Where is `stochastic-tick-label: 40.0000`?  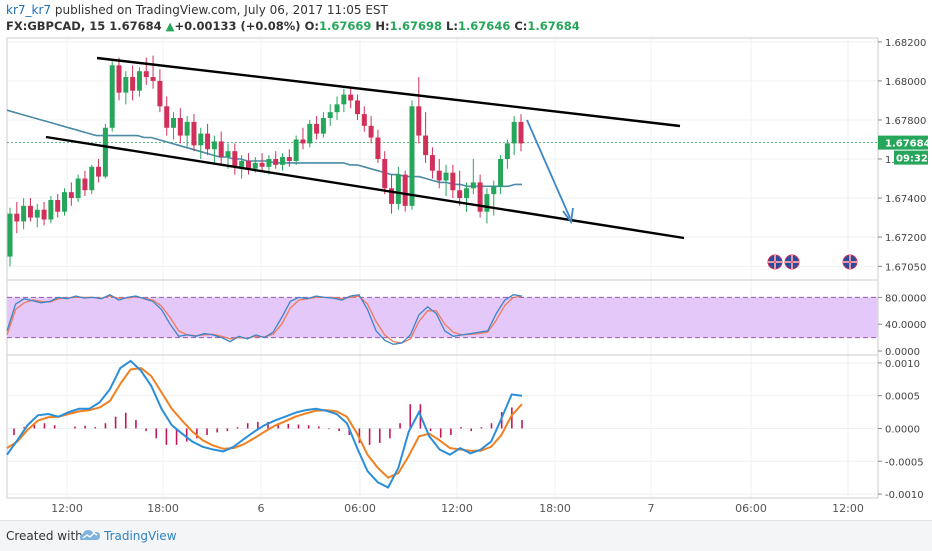 stochastic-tick-label: 40.0000 is located at coordinates (905, 325).